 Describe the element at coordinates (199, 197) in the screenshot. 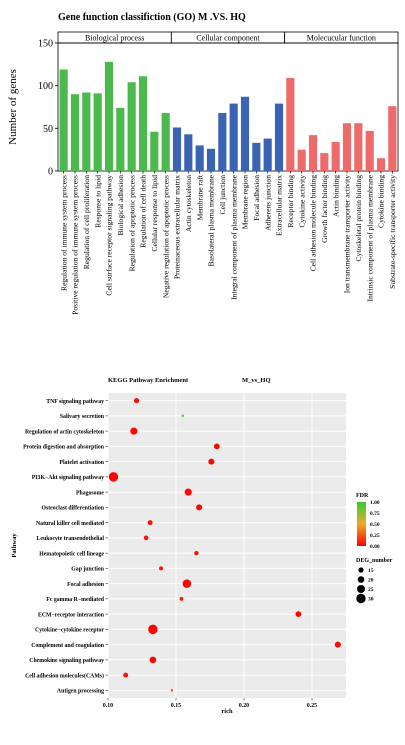

I see `go-x-tick-label: Membrane raft` at that location.